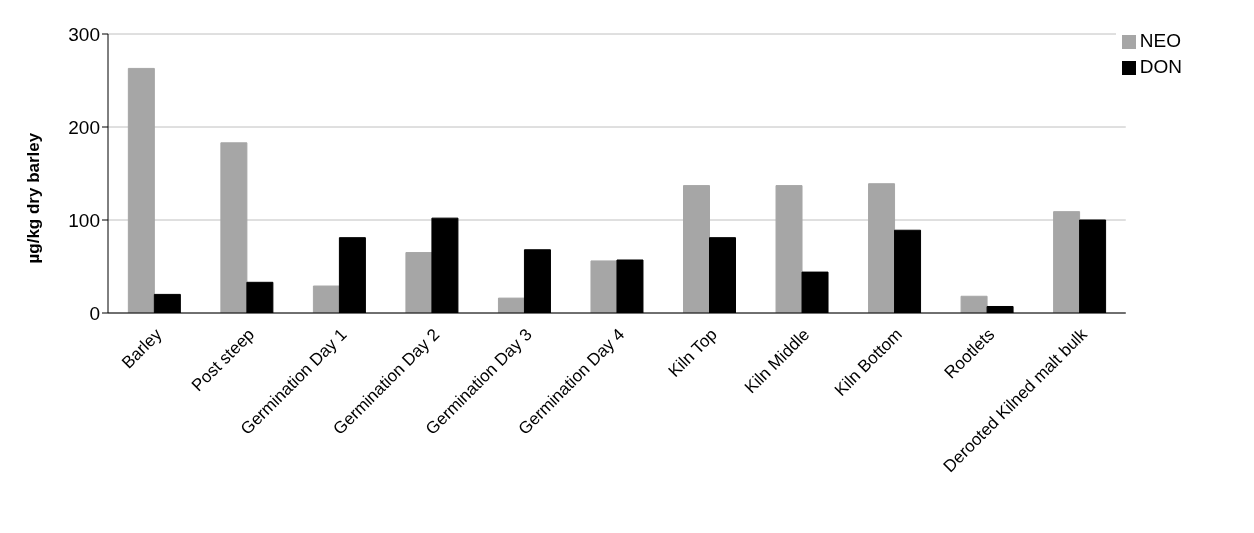 This screenshot has width=1254, height=533. Describe the element at coordinates (1160, 66) in the screenshot. I see `legend-label: DON` at that location.